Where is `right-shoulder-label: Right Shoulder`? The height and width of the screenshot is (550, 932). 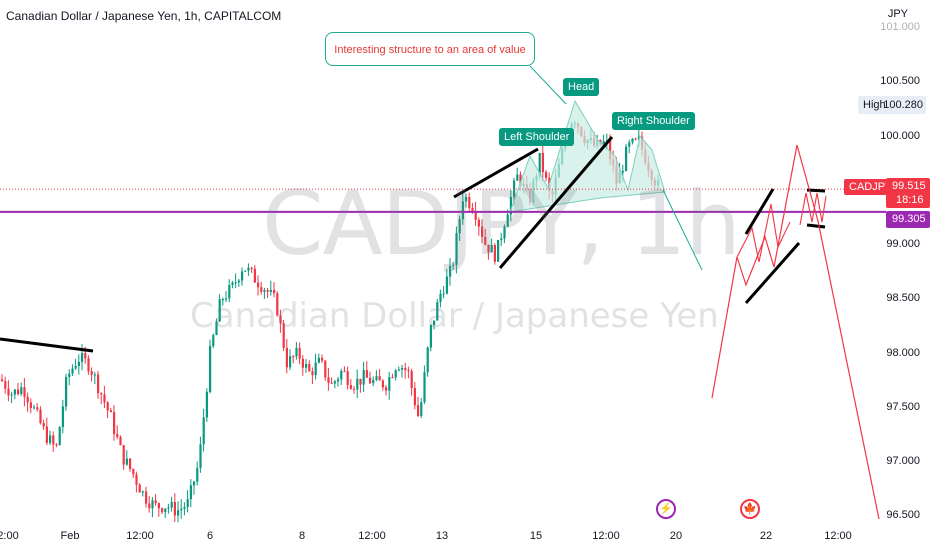 right-shoulder-label: Right Shoulder is located at coordinates (653, 121).